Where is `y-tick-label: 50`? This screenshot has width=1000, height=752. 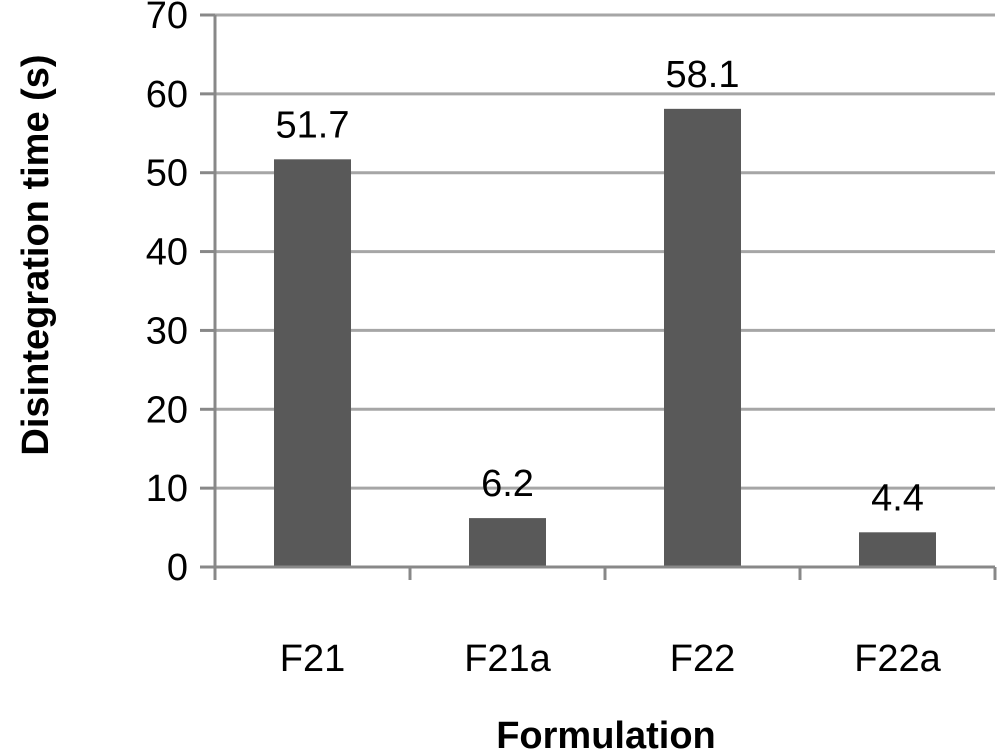 y-tick-label: 50 is located at coordinates (167, 174).